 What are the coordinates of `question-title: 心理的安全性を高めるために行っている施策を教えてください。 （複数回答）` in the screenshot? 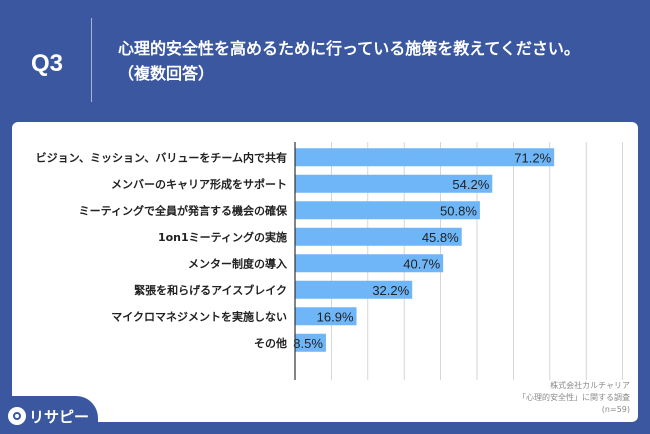 It's located at (378, 61).